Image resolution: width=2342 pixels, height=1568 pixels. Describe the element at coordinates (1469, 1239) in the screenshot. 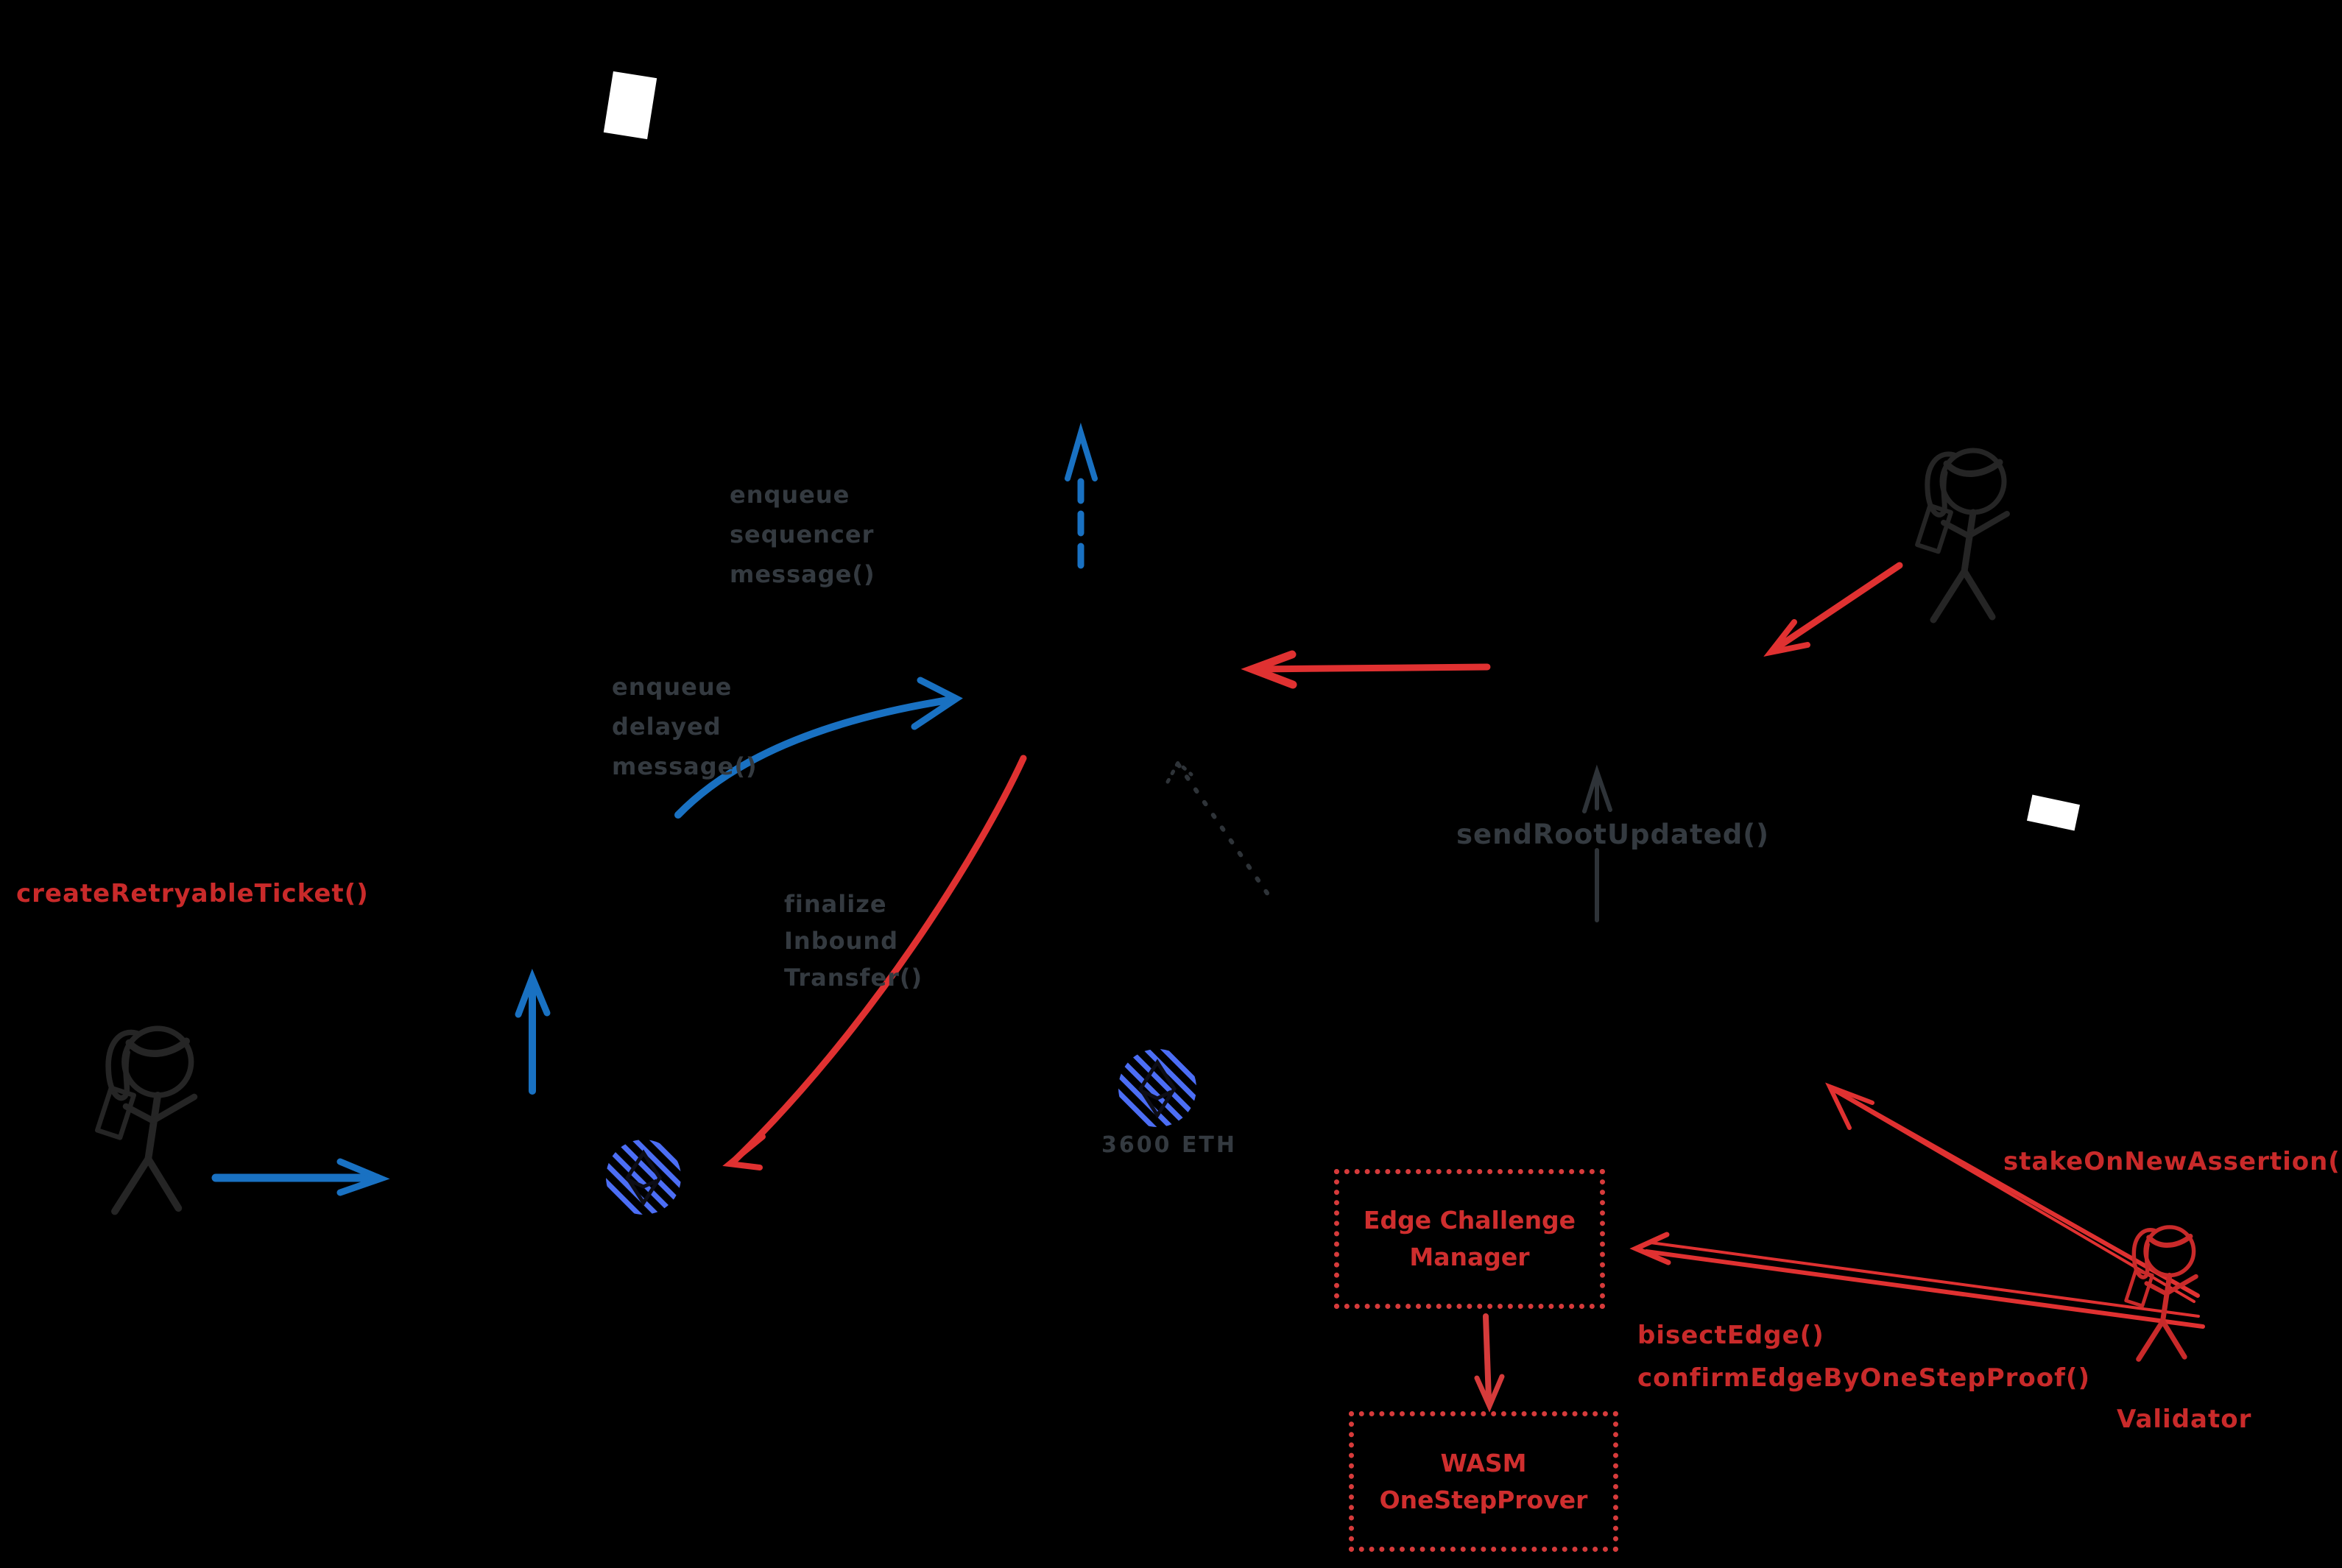

I see `edge-challenge-manager-box: Edge Challenge Manager` at that location.